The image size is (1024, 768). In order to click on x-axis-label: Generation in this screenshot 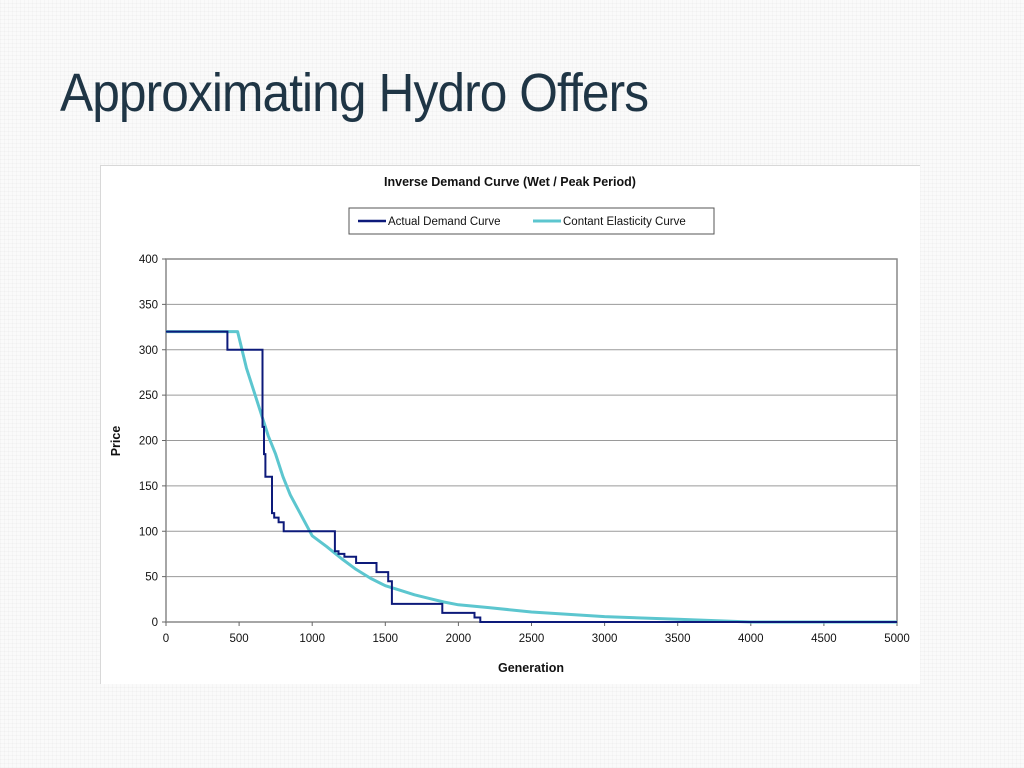, I will do `click(531, 668)`.